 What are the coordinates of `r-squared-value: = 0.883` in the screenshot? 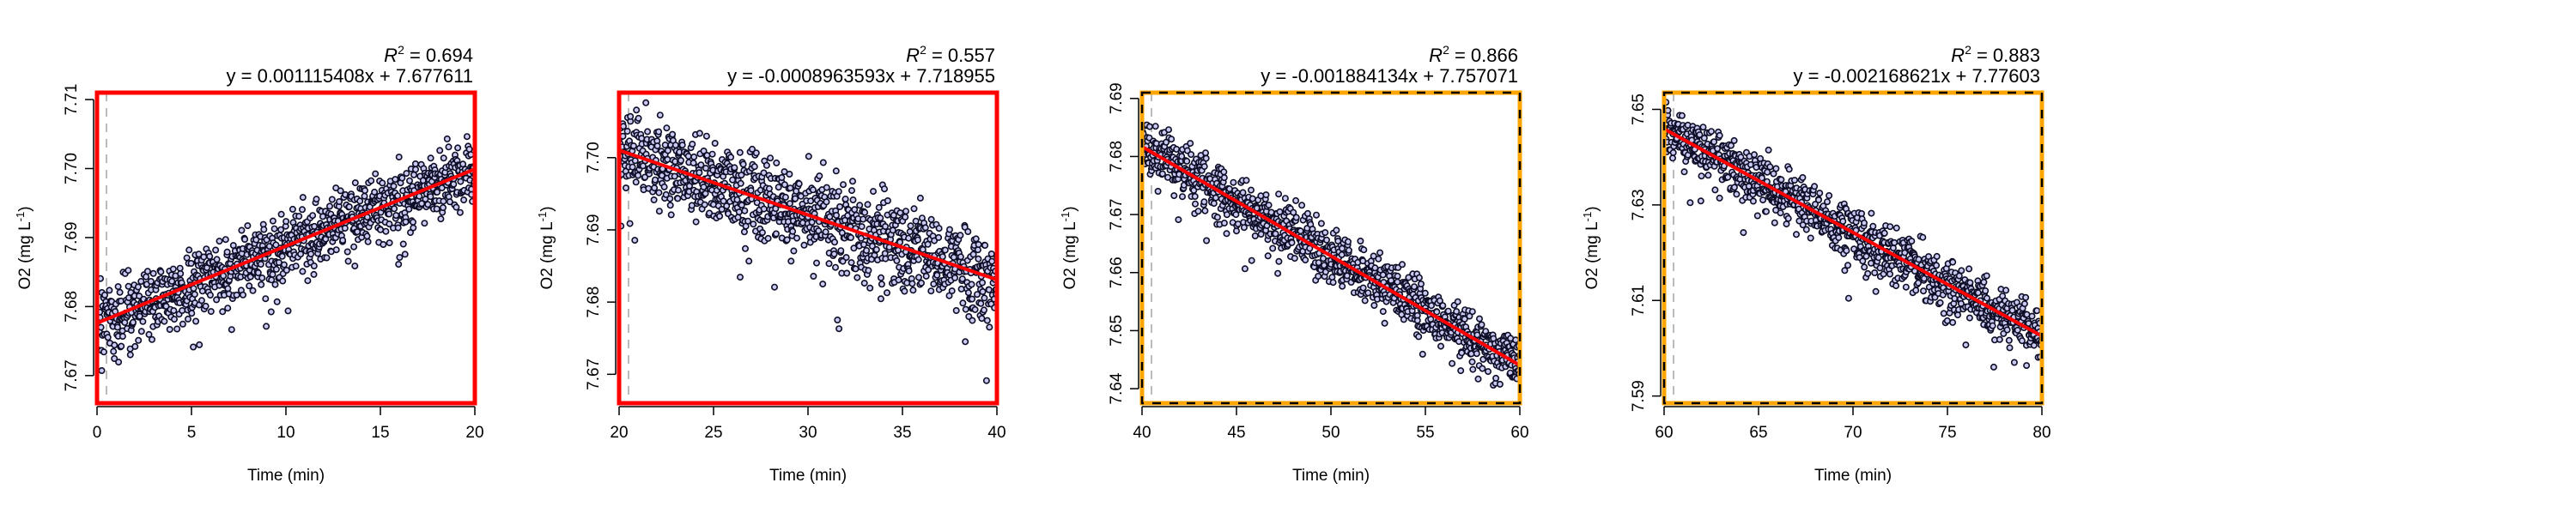 It's located at (2005, 55).